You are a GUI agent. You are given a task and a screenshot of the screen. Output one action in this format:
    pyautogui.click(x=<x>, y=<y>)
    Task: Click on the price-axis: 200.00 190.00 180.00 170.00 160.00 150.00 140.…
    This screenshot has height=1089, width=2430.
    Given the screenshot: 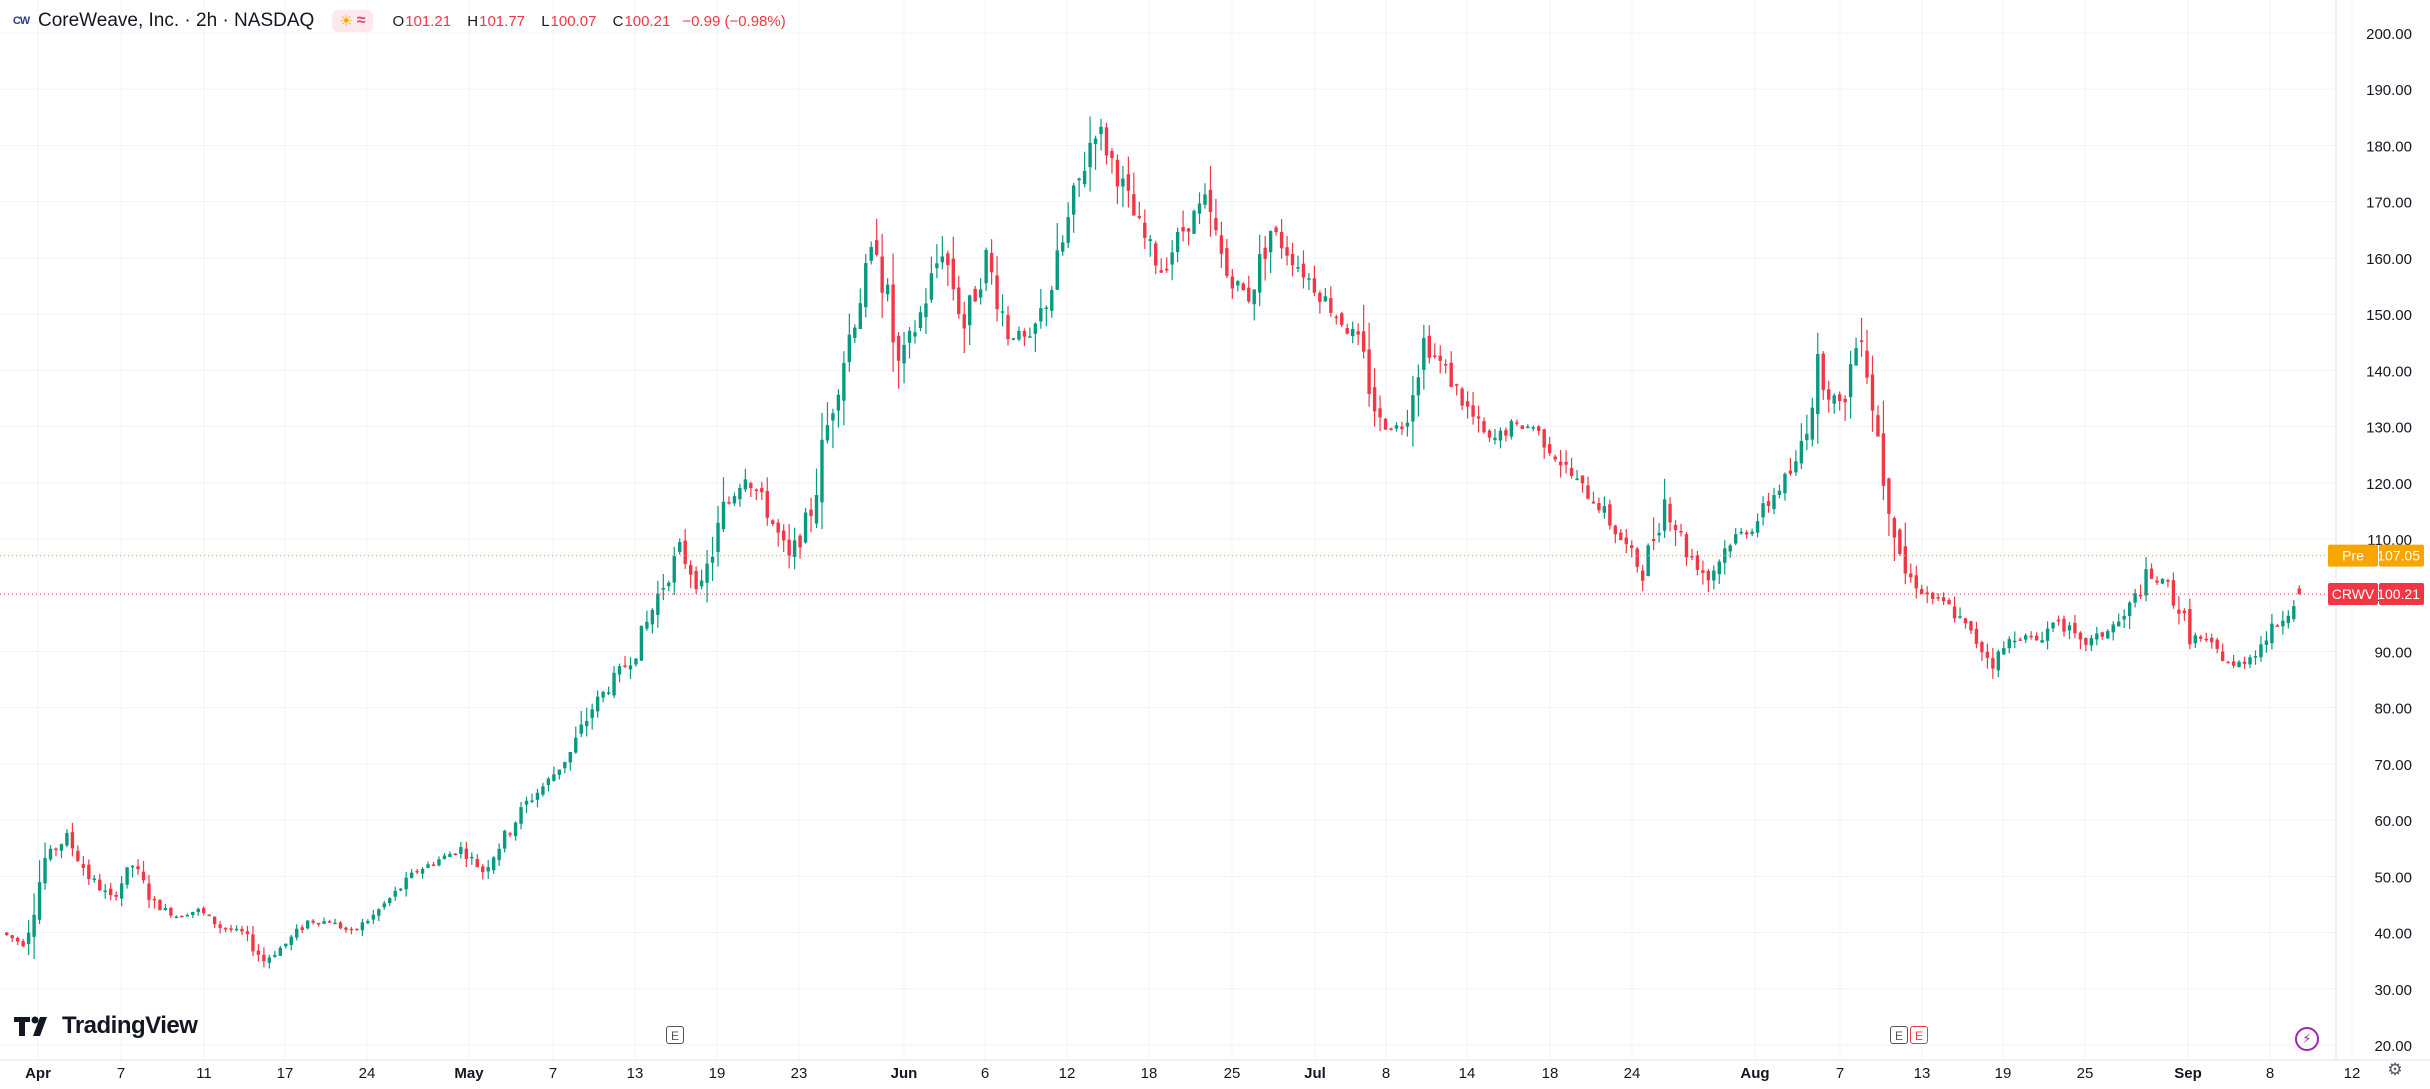 What is the action you would take?
    pyautogui.click(x=2376, y=530)
    